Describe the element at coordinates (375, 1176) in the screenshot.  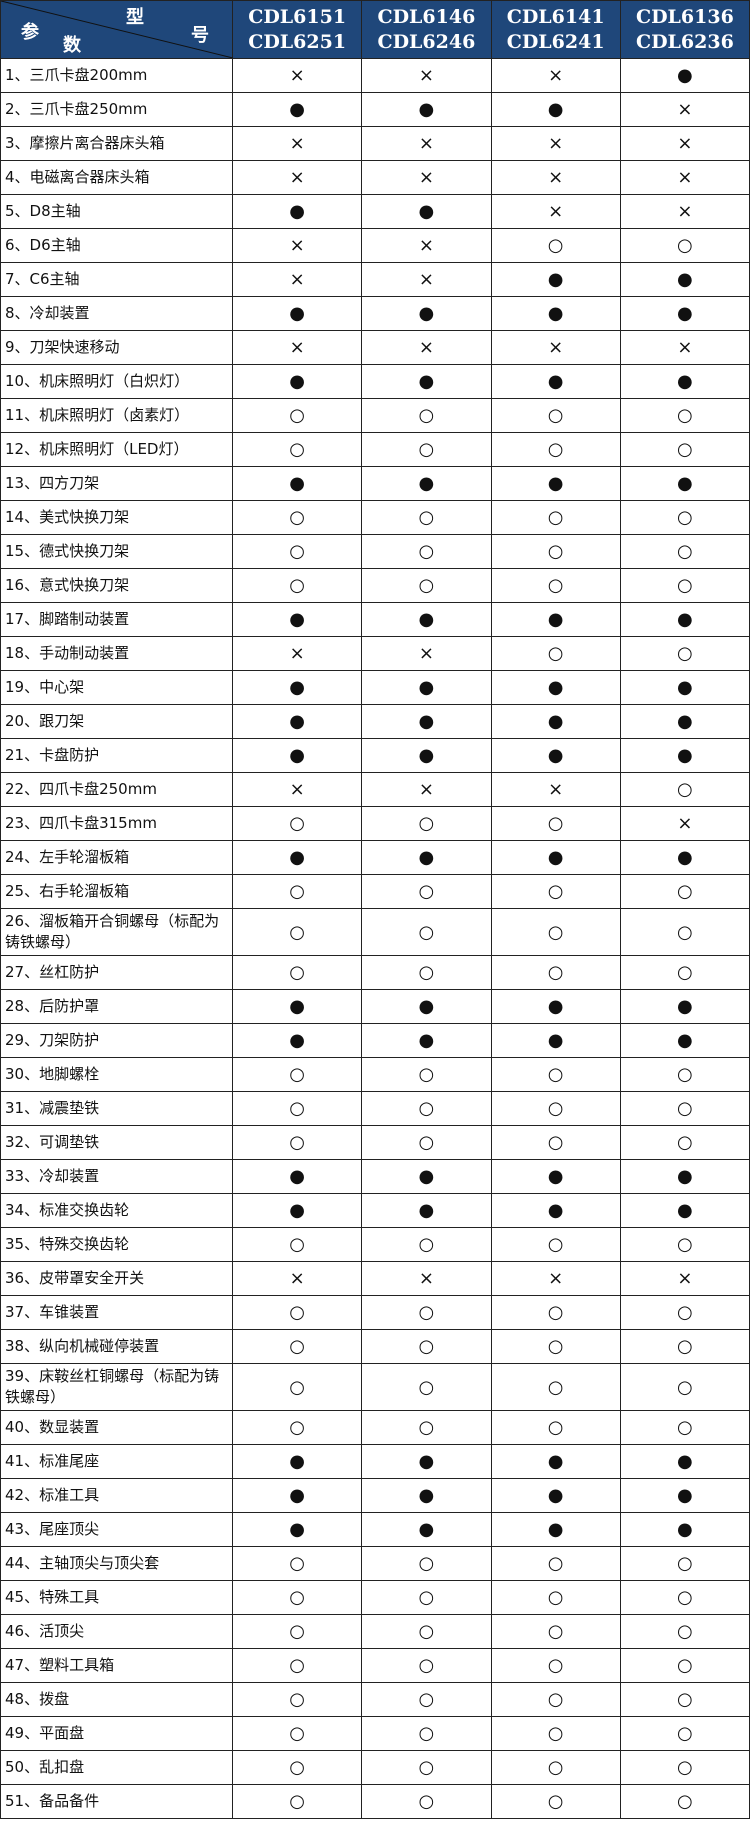
I see `table-row: 33、冷却装置 ● ● ● ●` at that location.